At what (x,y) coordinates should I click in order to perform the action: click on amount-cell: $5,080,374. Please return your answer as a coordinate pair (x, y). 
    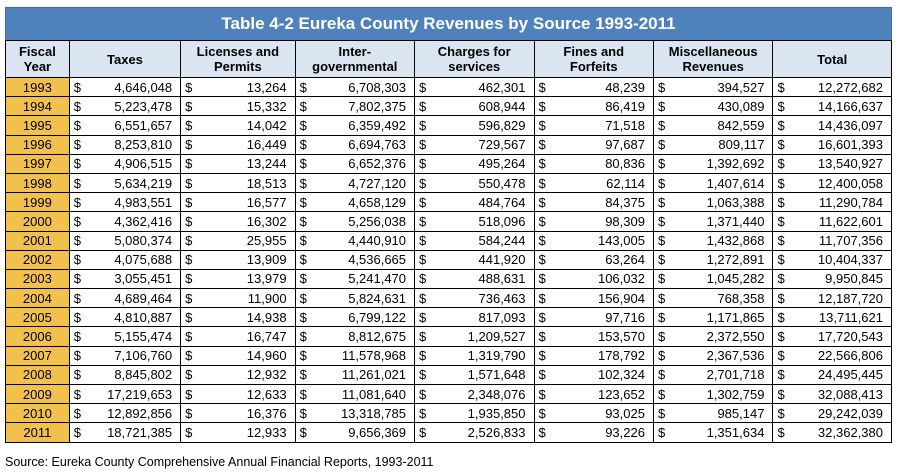
    Looking at the image, I should click on (125, 240).